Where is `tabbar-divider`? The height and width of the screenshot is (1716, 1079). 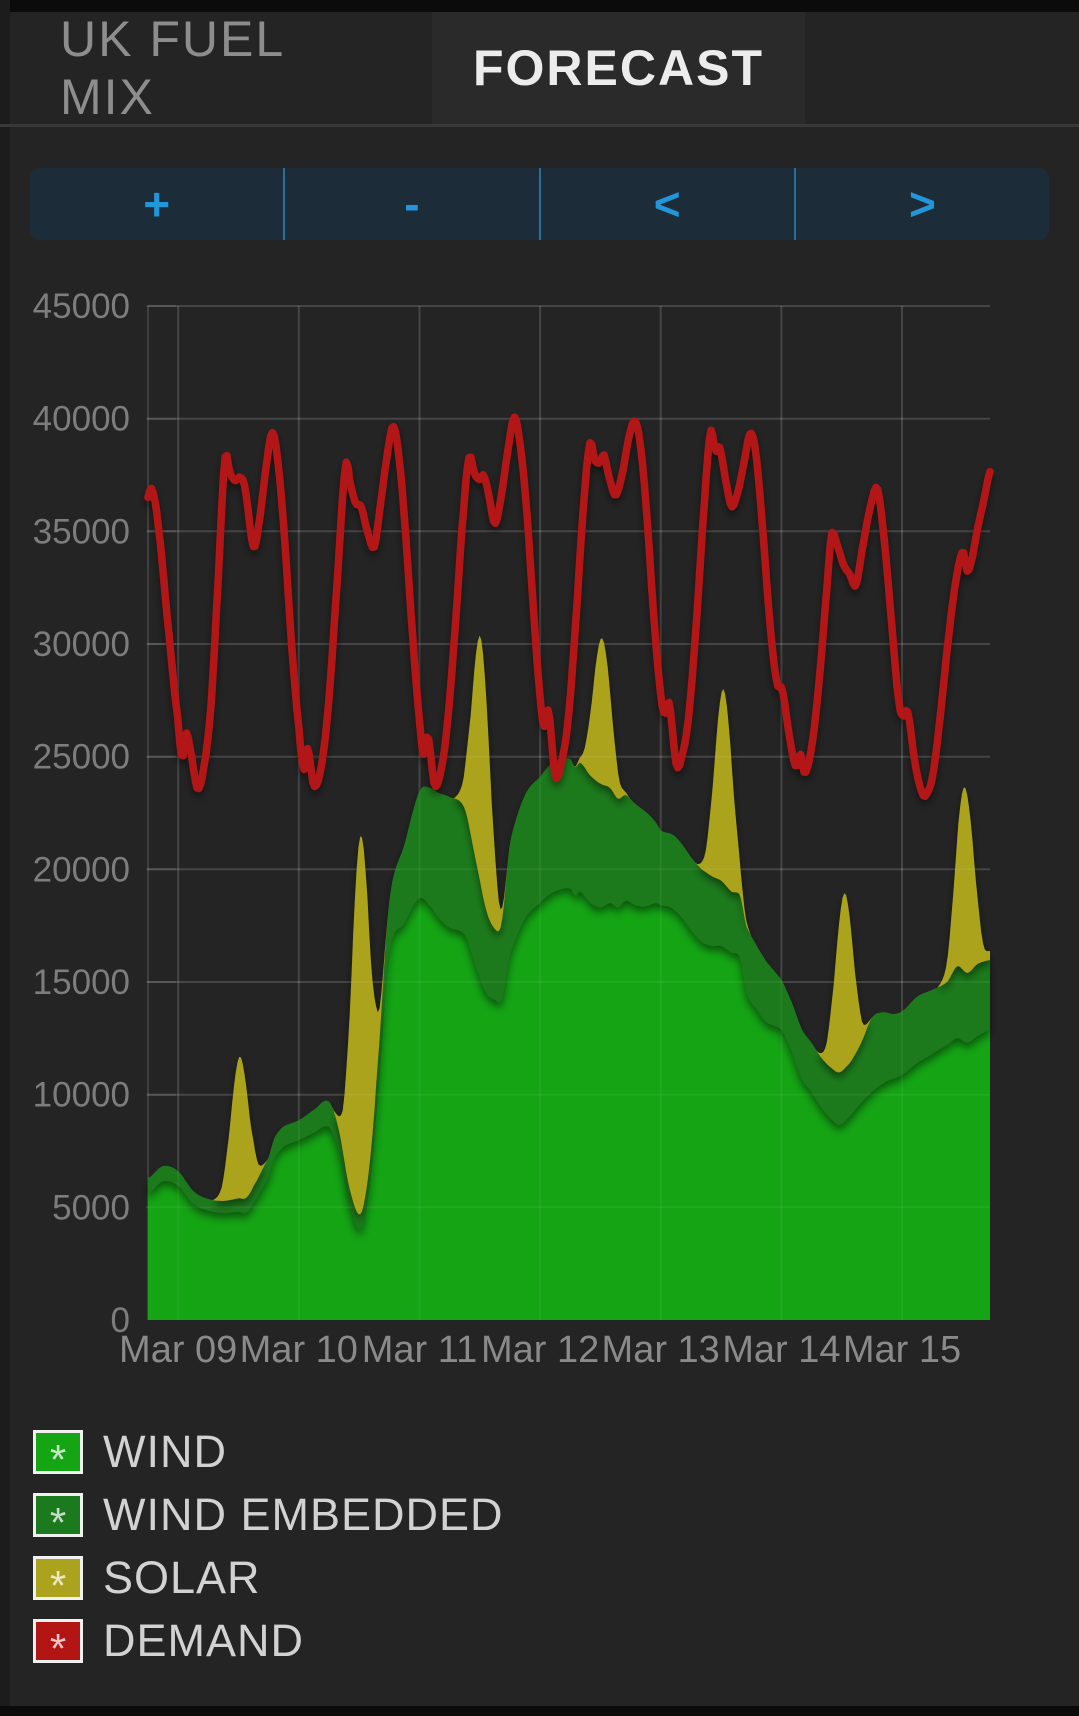 tabbar-divider is located at coordinates (539, 125).